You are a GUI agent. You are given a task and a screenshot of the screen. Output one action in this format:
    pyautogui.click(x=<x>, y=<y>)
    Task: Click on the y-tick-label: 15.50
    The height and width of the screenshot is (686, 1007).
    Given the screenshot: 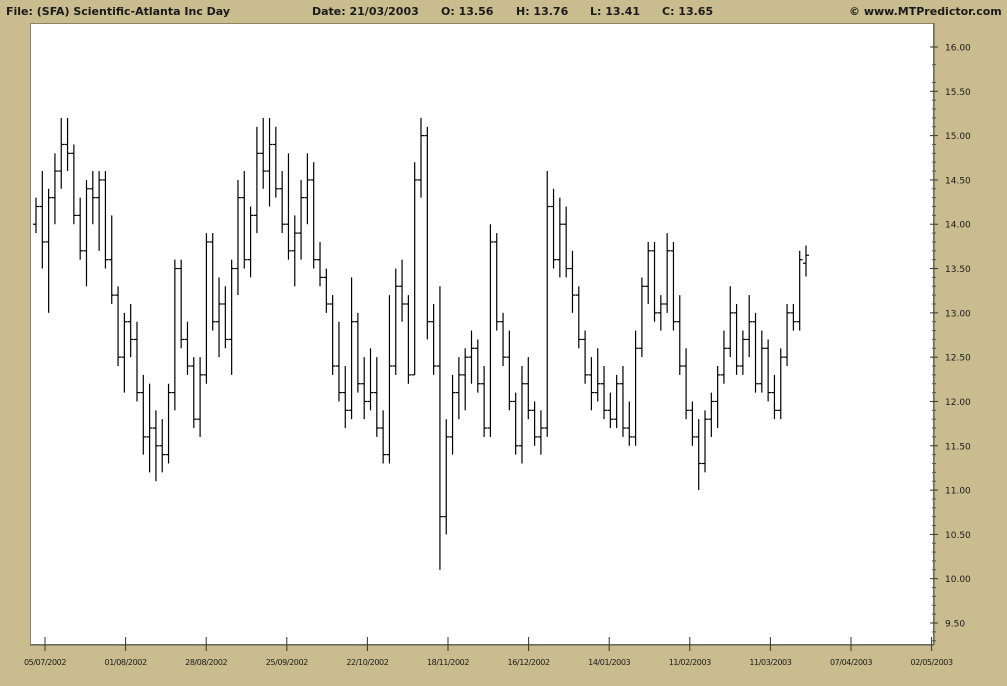 What is the action you would take?
    pyautogui.click(x=958, y=93)
    